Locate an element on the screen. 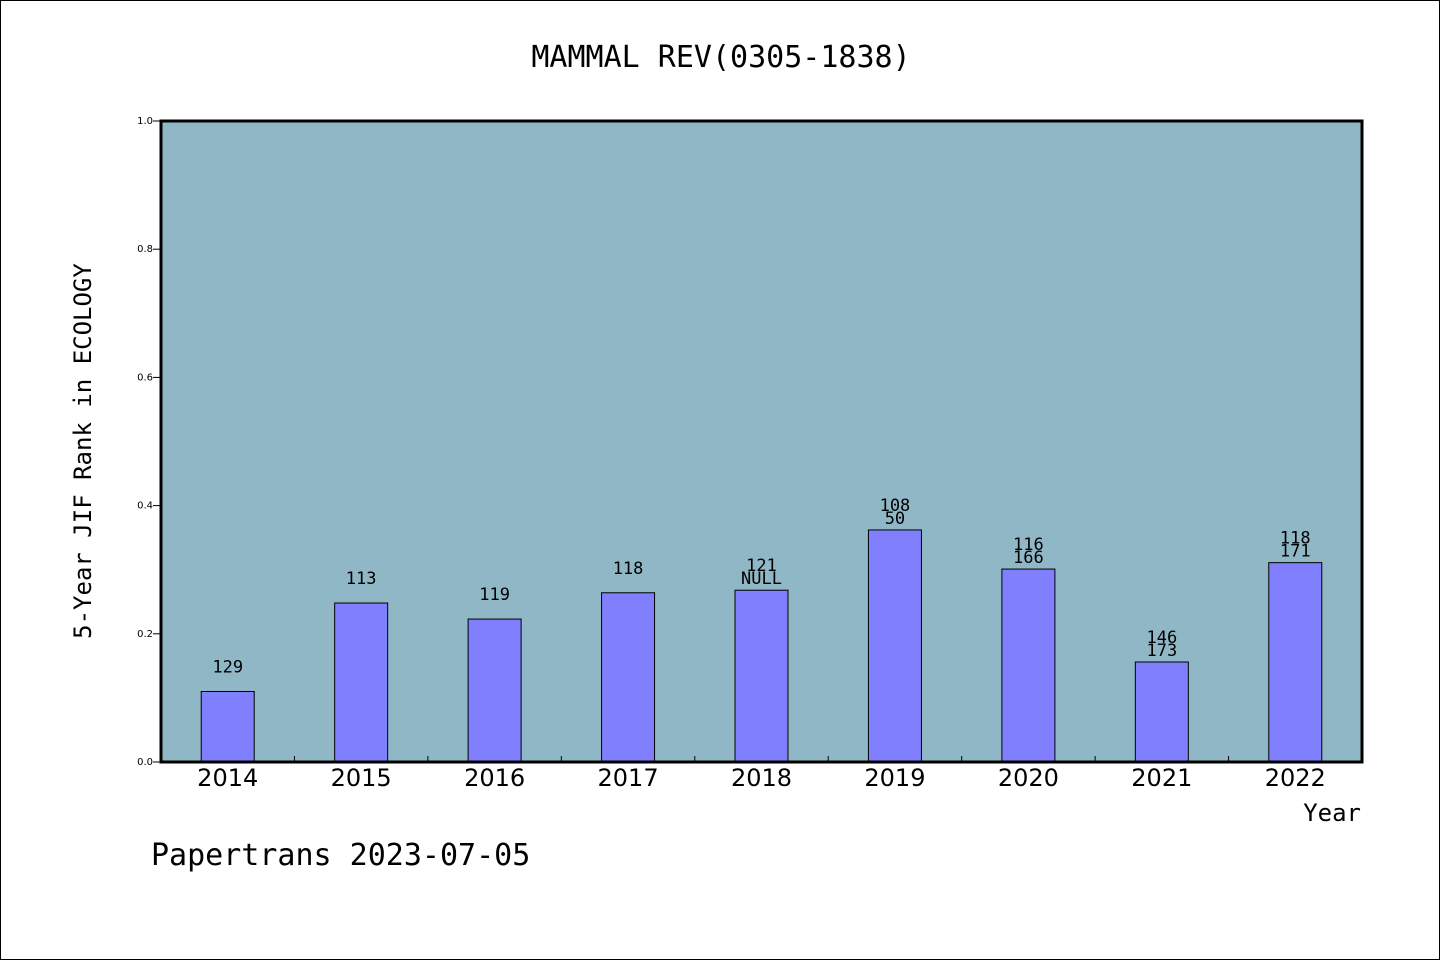 This screenshot has width=1440, height=961. chart-title: MAMMAL REV(0305-1838) is located at coordinates (720, 57).